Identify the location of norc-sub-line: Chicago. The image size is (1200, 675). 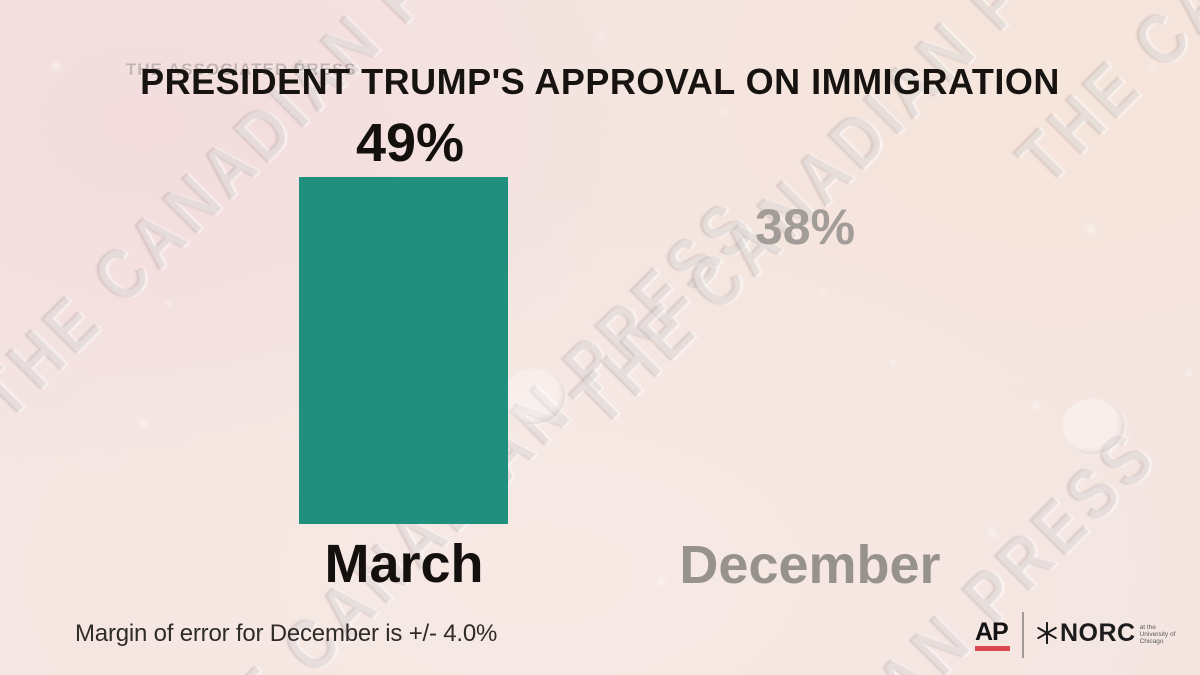
(1151, 641).